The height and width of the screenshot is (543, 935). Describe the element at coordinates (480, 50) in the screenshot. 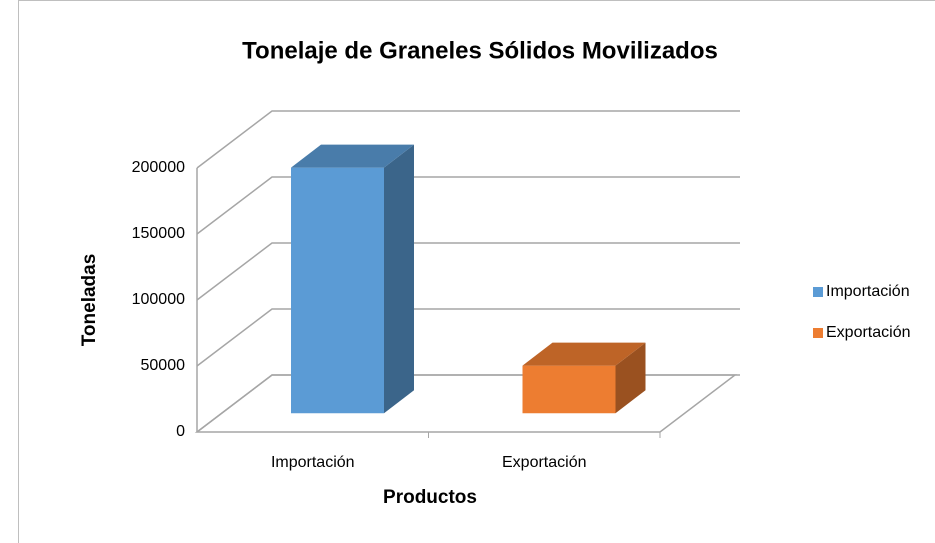

I see `chart-title: Tonelaje de Graneles Sólidos Movilizados` at that location.